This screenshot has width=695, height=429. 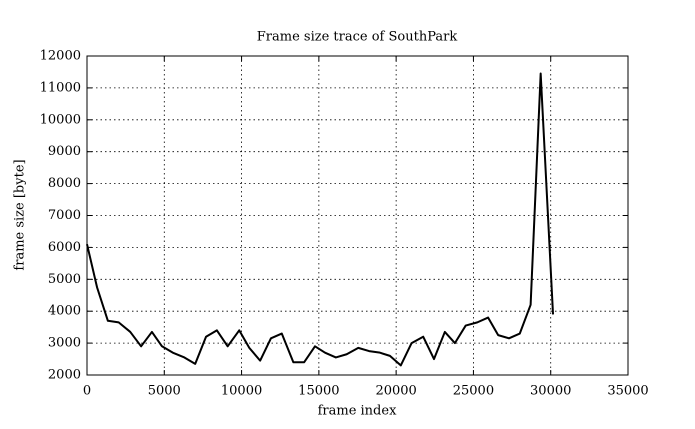 What do you see at coordinates (64, 375) in the screenshot?
I see `y-tick-label: 2000` at bounding box center [64, 375].